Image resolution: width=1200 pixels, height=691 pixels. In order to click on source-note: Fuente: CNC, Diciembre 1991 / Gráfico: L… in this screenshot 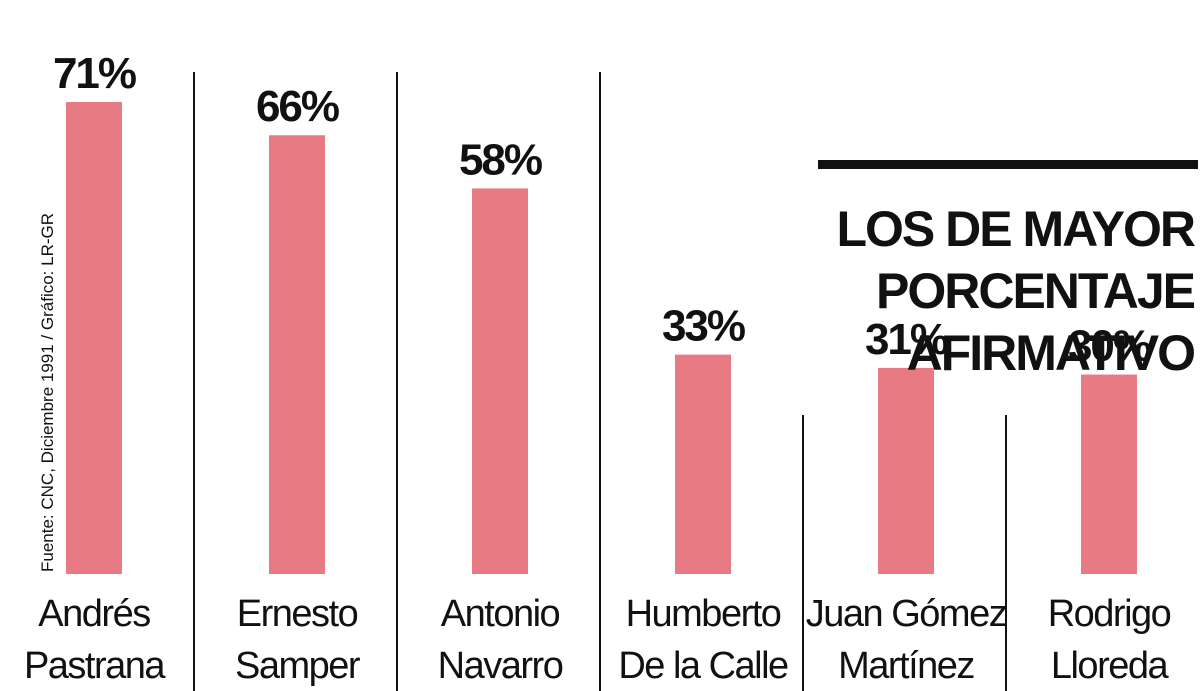, I will do `click(47, 392)`.